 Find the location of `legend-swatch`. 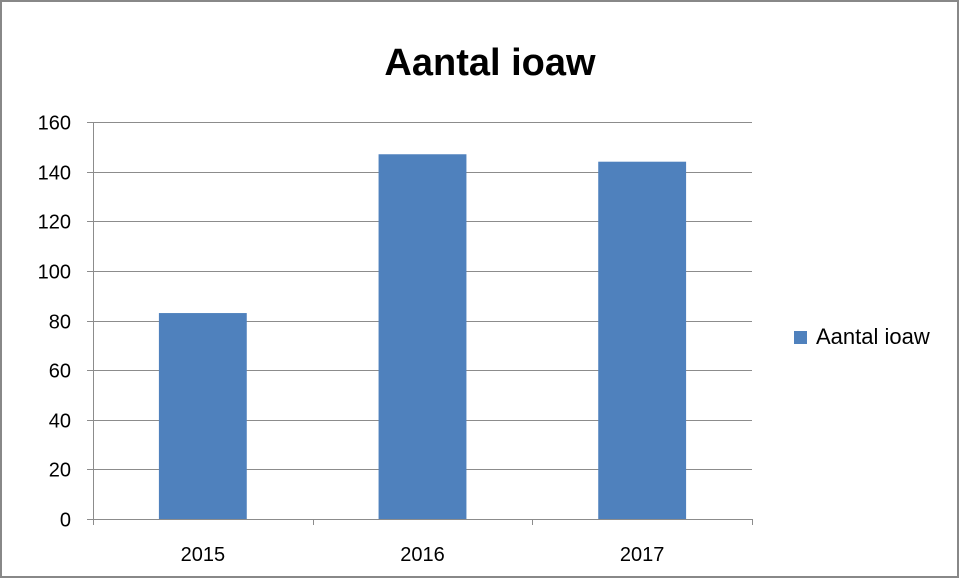

legend-swatch is located at coordinates (800, 337).